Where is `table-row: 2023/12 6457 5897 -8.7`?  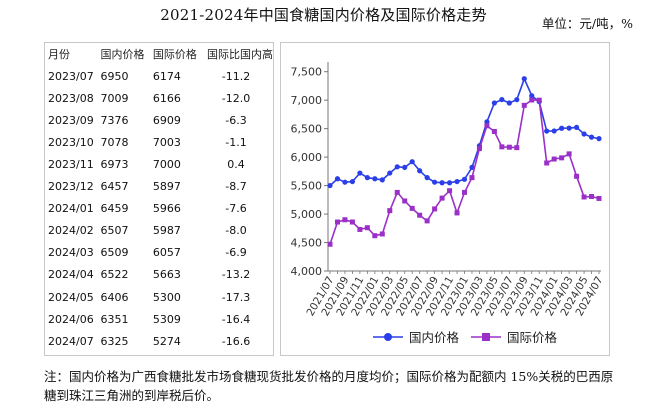
table-row: 2023/12 6457 5897 -8.7 is located at coordinates (159, 187).